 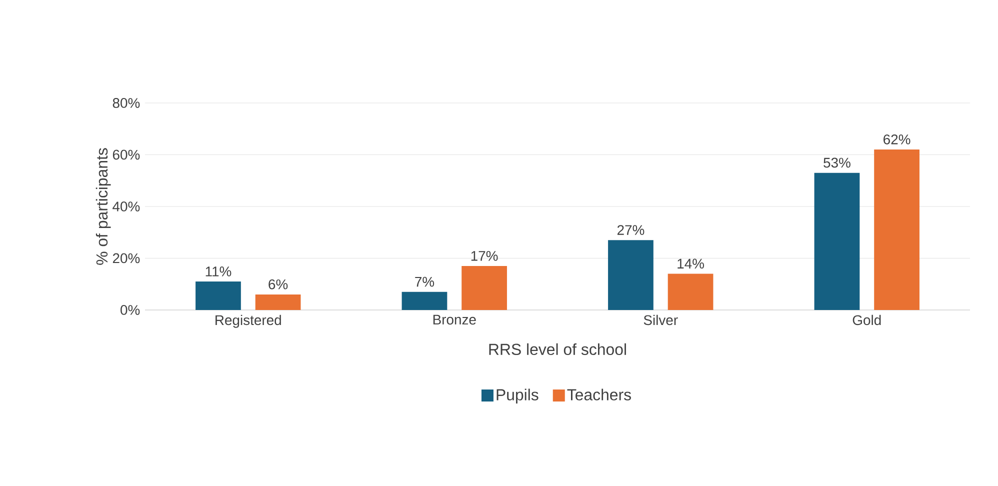 What do you see at coordinates (454, 319) in the screenshot?
I see `x-tick-label: Bronze` at bounding box center [454, 319].